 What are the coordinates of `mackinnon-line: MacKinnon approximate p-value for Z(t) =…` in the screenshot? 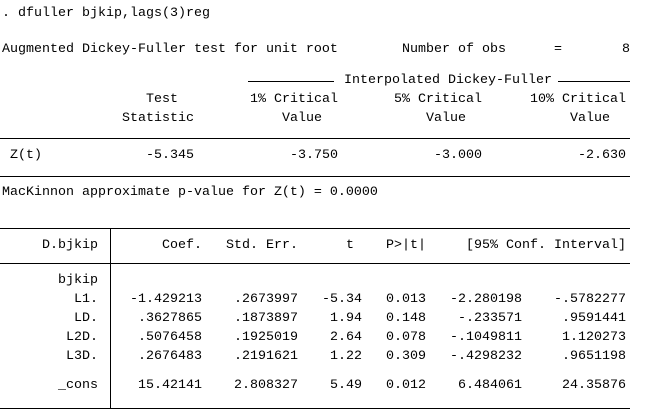 It's located at (323, 193).